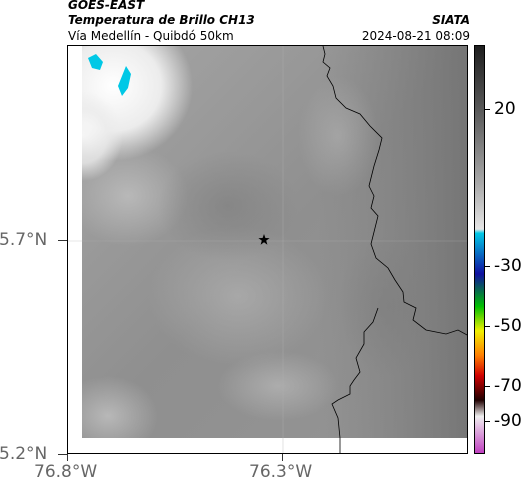 The image size is (526, 491). I want to click on lon-label-76-8: 76.8°W, so click(66, 472).